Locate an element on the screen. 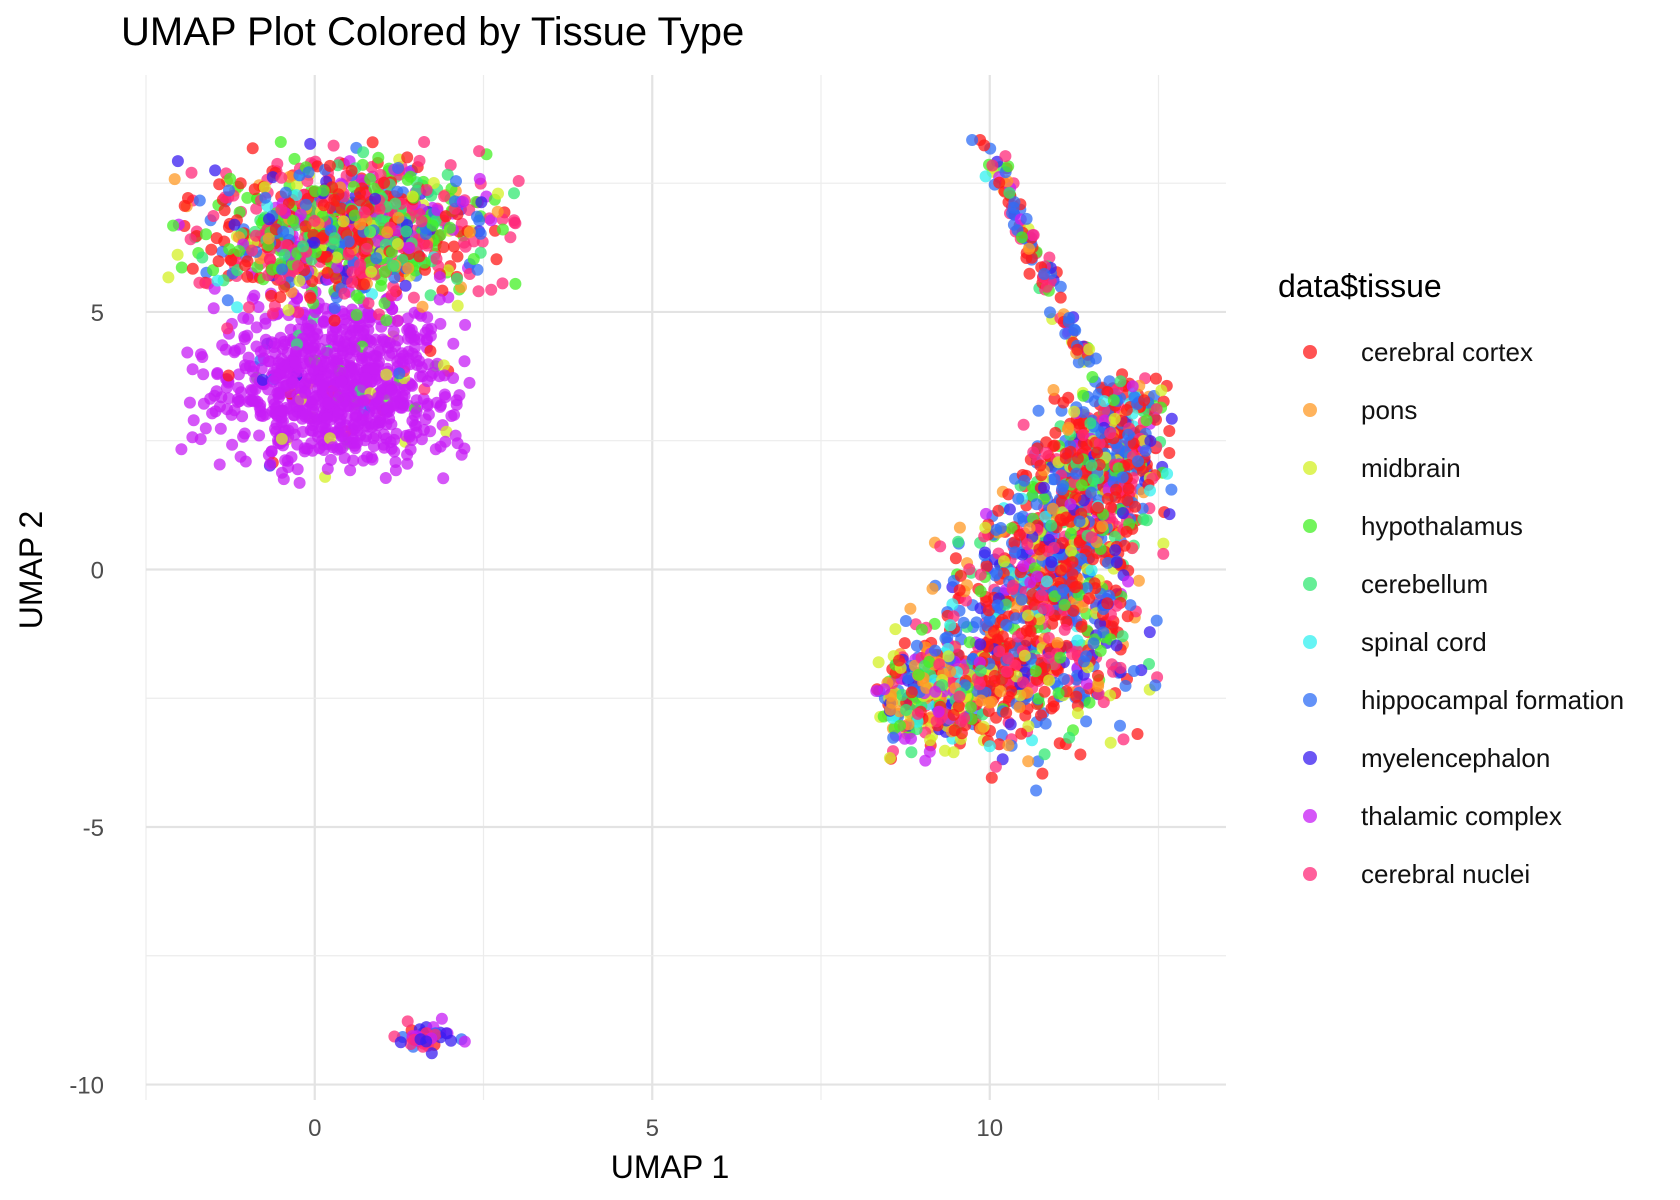 The image size is (1680, 1200). legend-label: hypothalamus is located at coordinates (1442, 525).